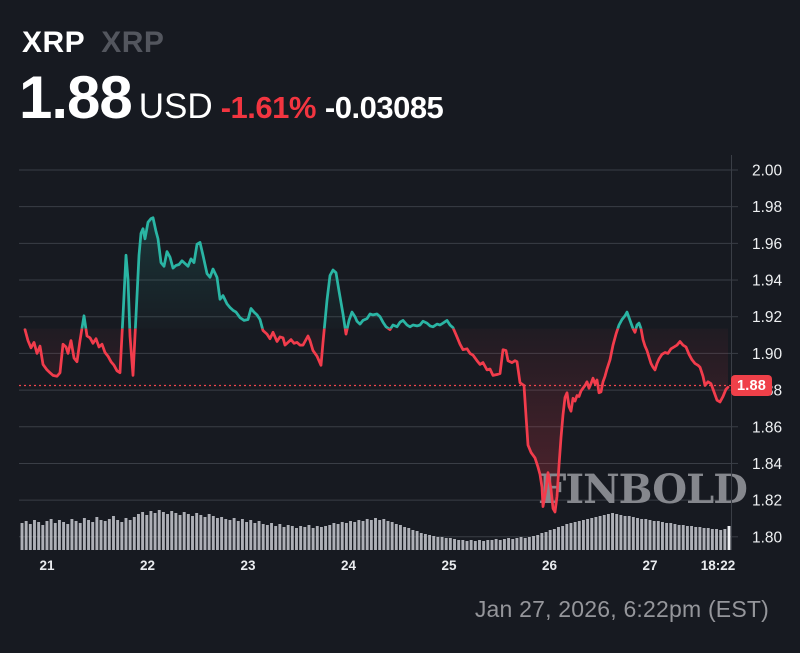 This screenshot has width=800, height=653. Describe the element at coordinates (333, 272) in the screenshot. I see `price-line-above-baseline` at that location.